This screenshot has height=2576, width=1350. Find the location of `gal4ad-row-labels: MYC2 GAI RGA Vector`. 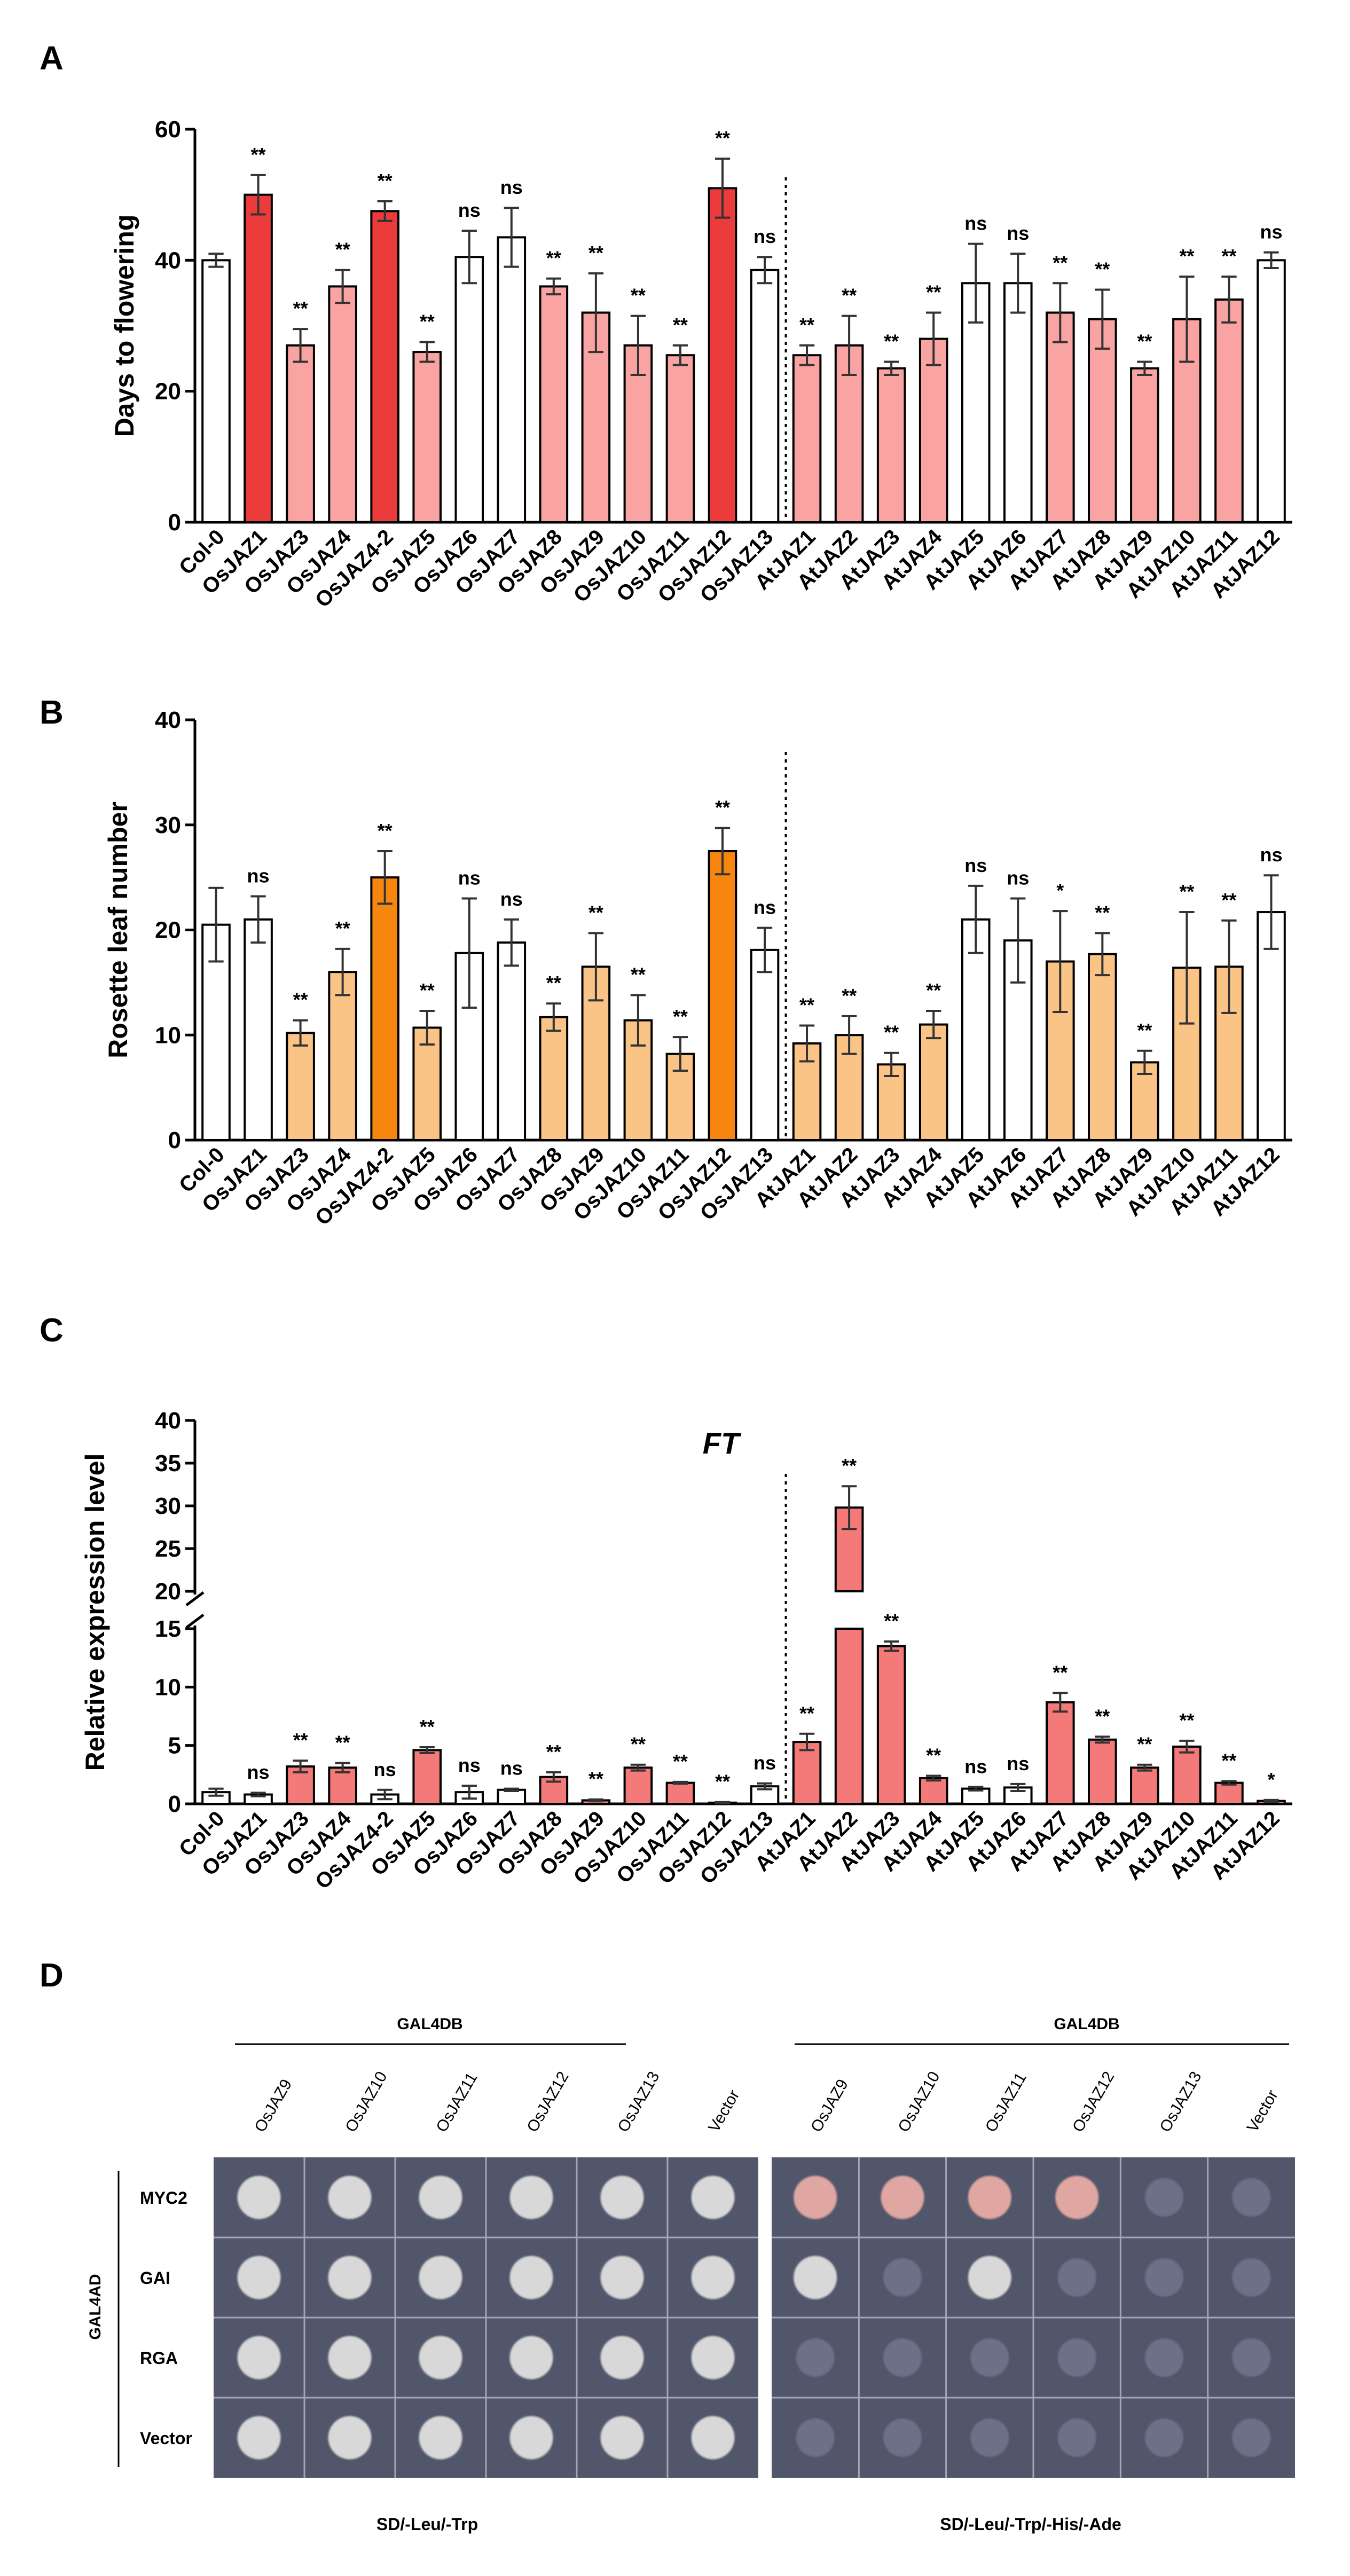

gal4ad-row-labels: MYC2 GAI RGA Vector is located at coordinates (166, 2318).